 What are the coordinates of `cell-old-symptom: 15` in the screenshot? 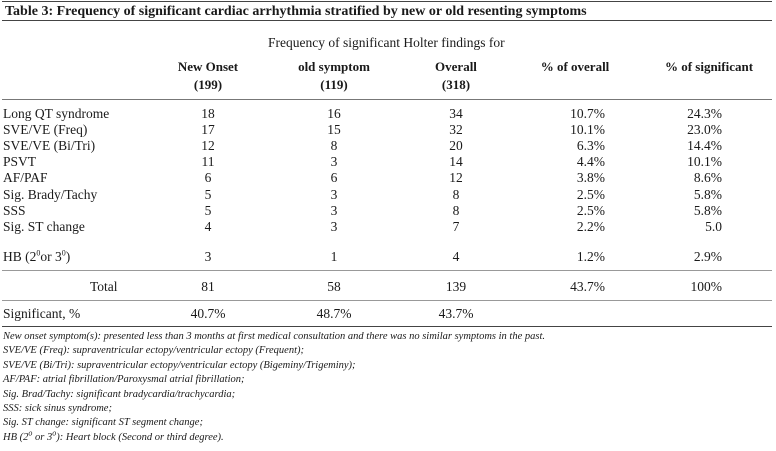 It's located at (334, 130).